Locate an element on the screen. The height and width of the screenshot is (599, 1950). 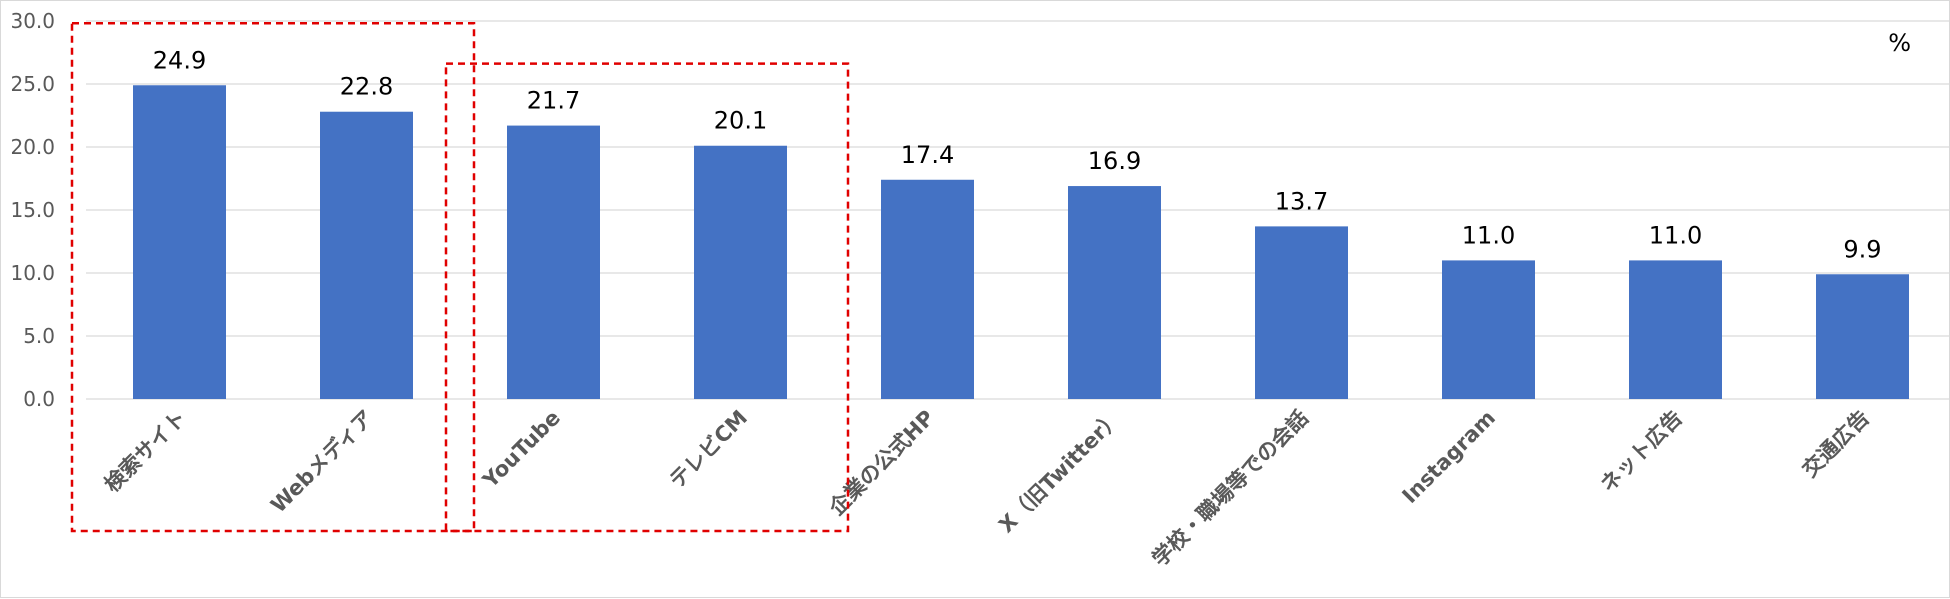
data-label: 22.8 is located at coordinates (366, 87).